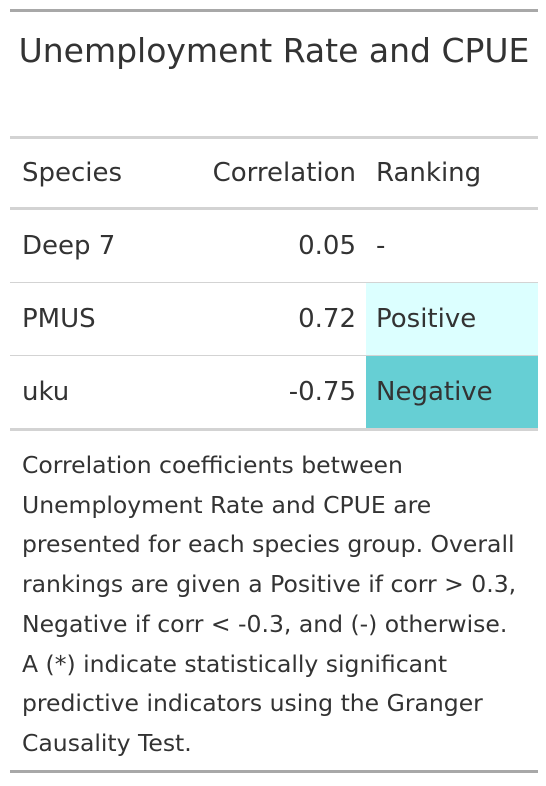 The image size is (546, 786). I want to click on table-row: uku -0.75 Negative, so click(274, 392).